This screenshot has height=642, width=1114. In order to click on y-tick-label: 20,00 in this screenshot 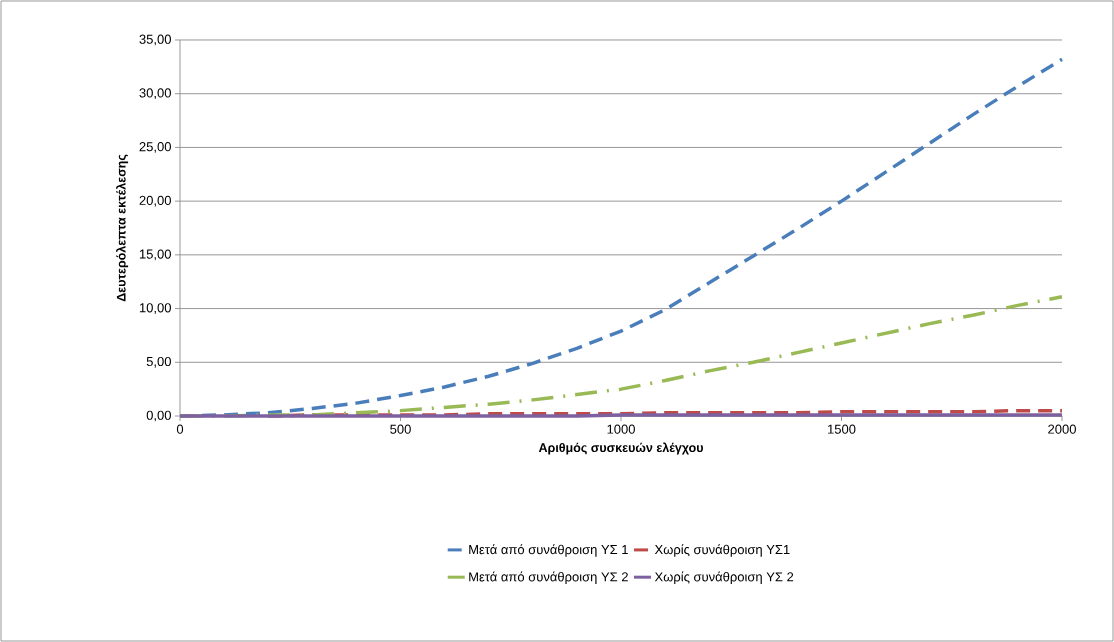, I will do `click(155, 201)`.